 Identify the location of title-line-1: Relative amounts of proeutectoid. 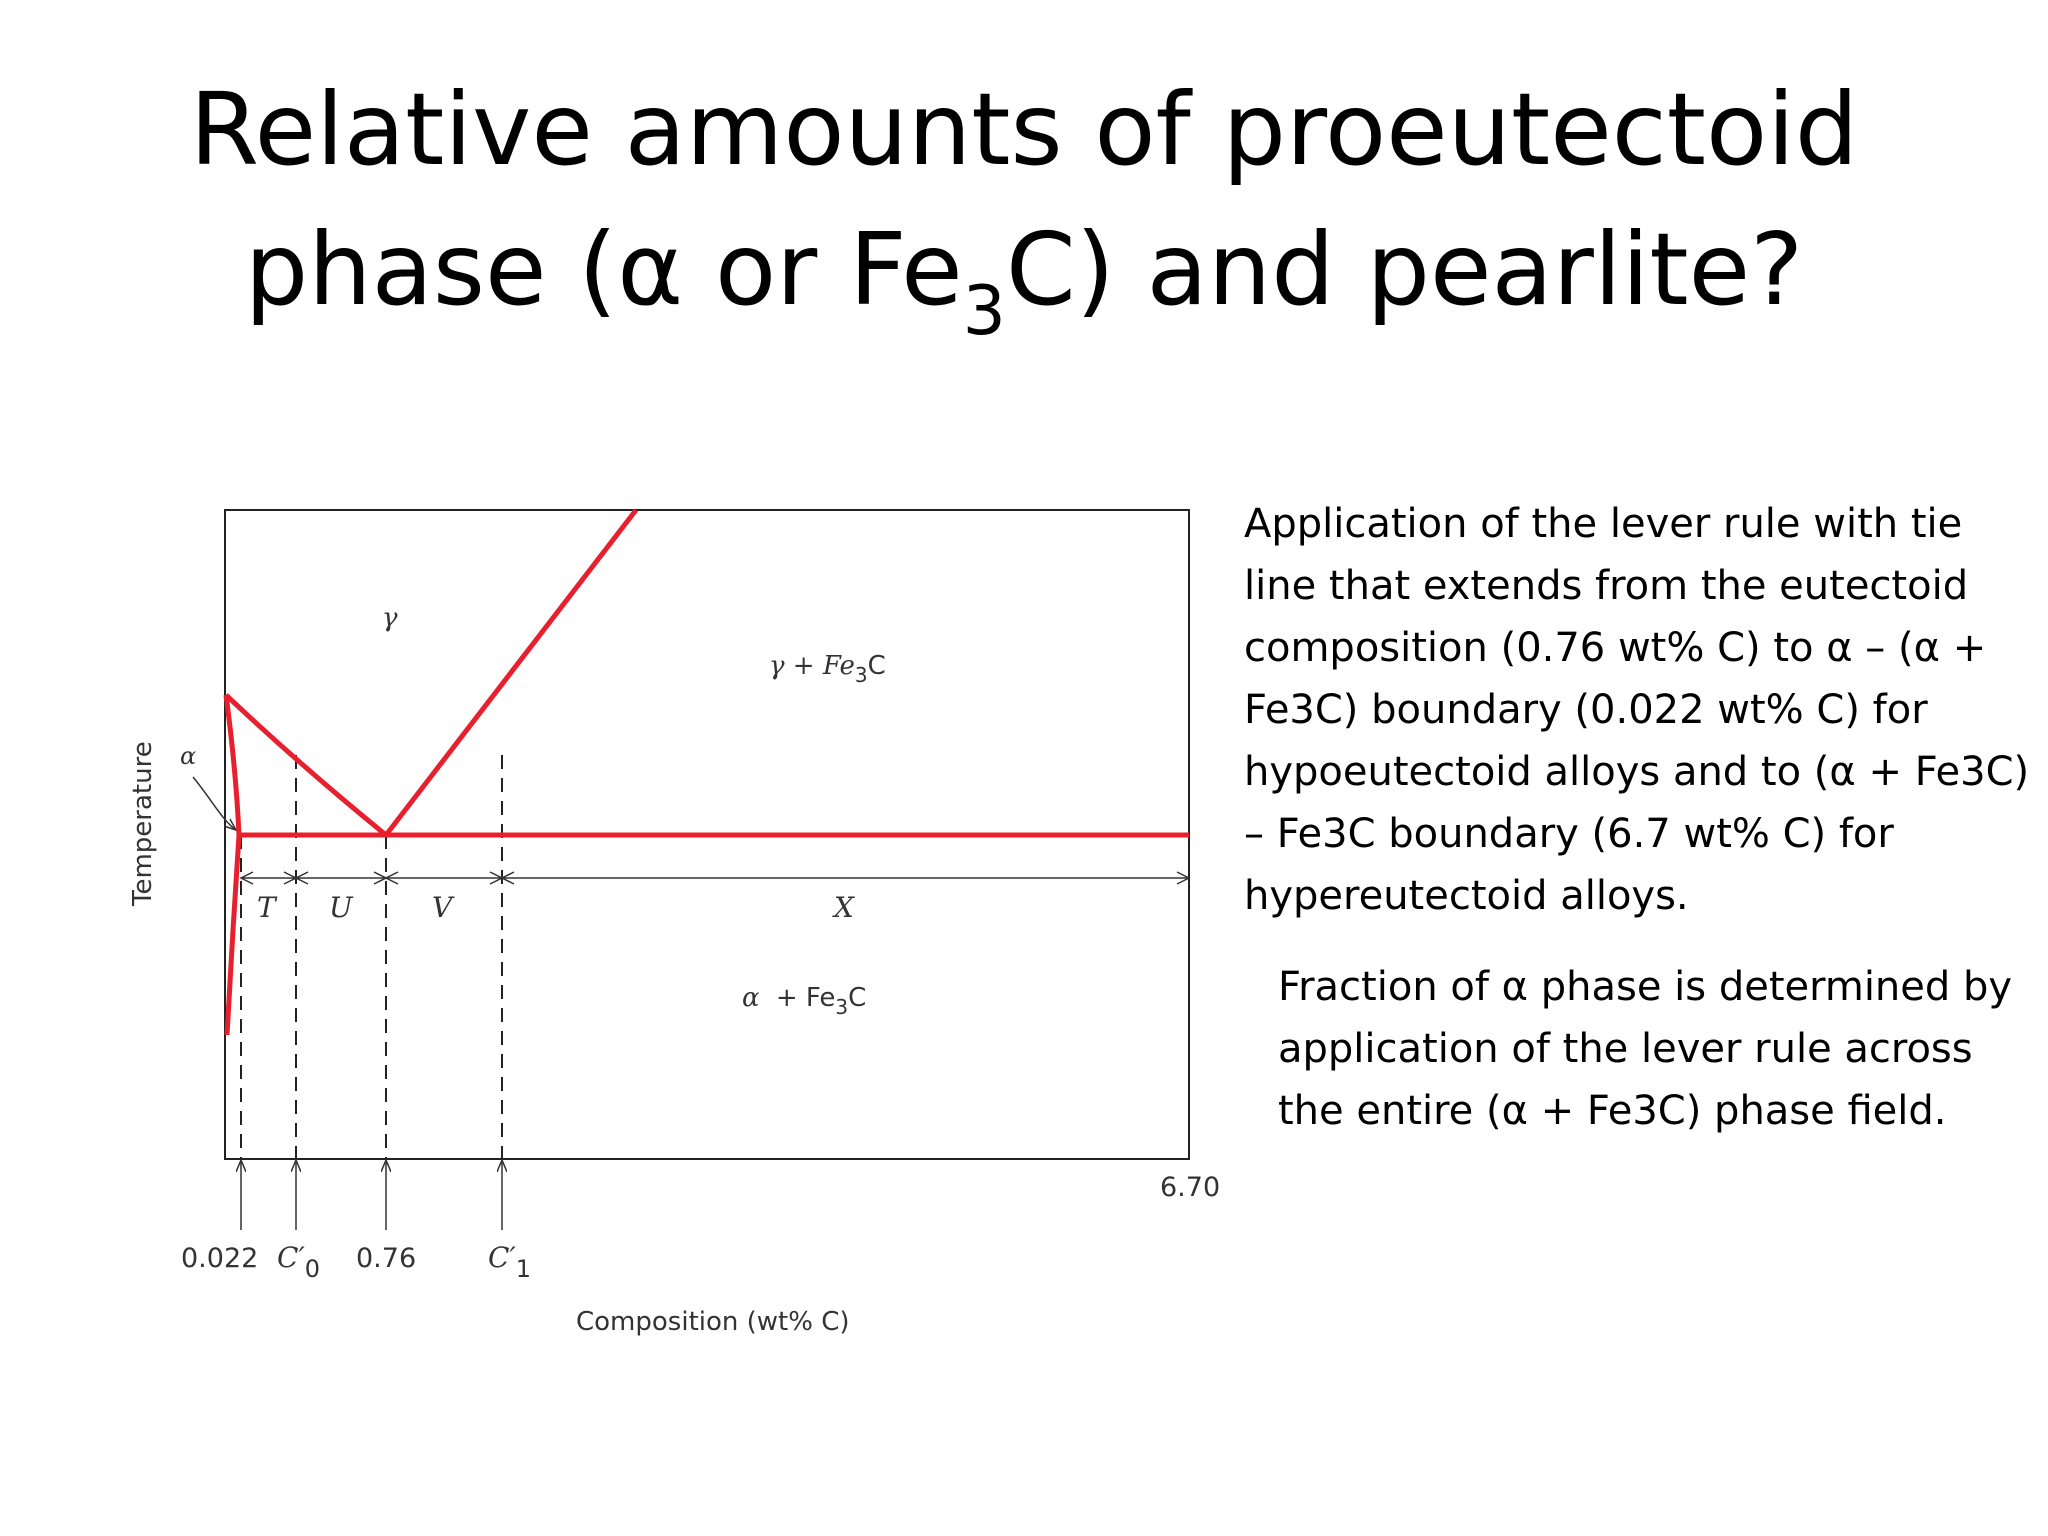
(1024, 129).